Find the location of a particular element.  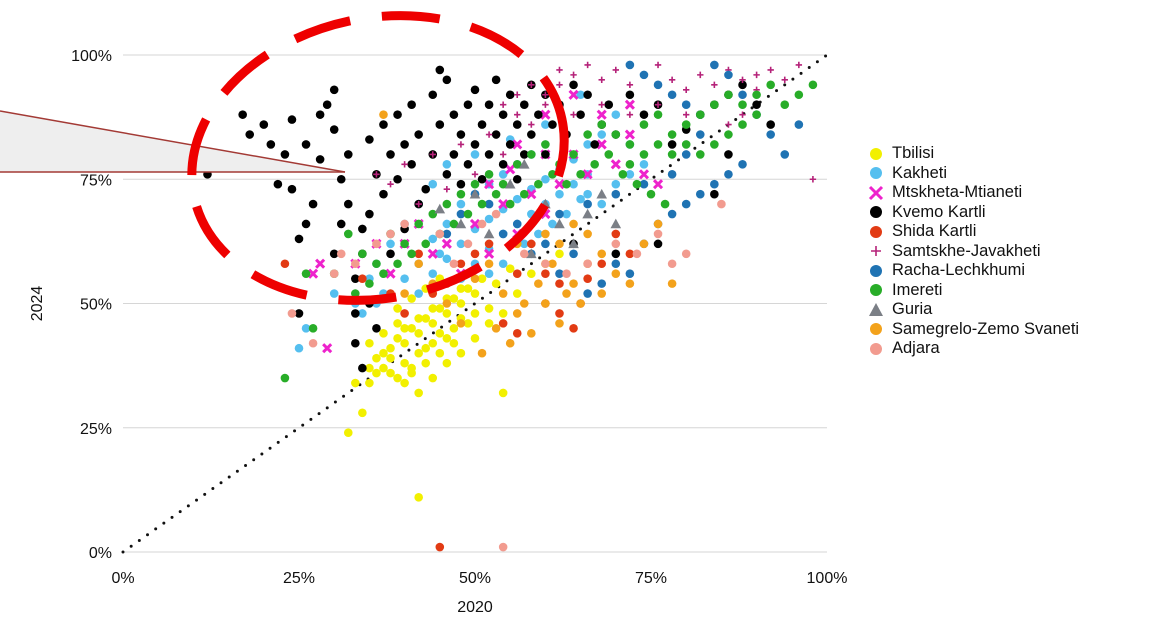

legend-label: Samtskhe-Javakheti is located at coordinates (966, 250).